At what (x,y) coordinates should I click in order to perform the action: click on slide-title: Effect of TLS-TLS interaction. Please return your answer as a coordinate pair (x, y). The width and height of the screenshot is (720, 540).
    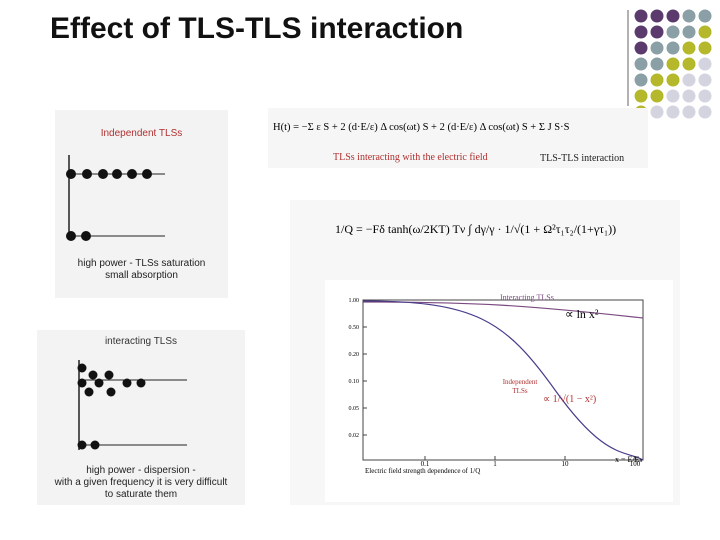
    Looking at the image, I should click on (257, 28).